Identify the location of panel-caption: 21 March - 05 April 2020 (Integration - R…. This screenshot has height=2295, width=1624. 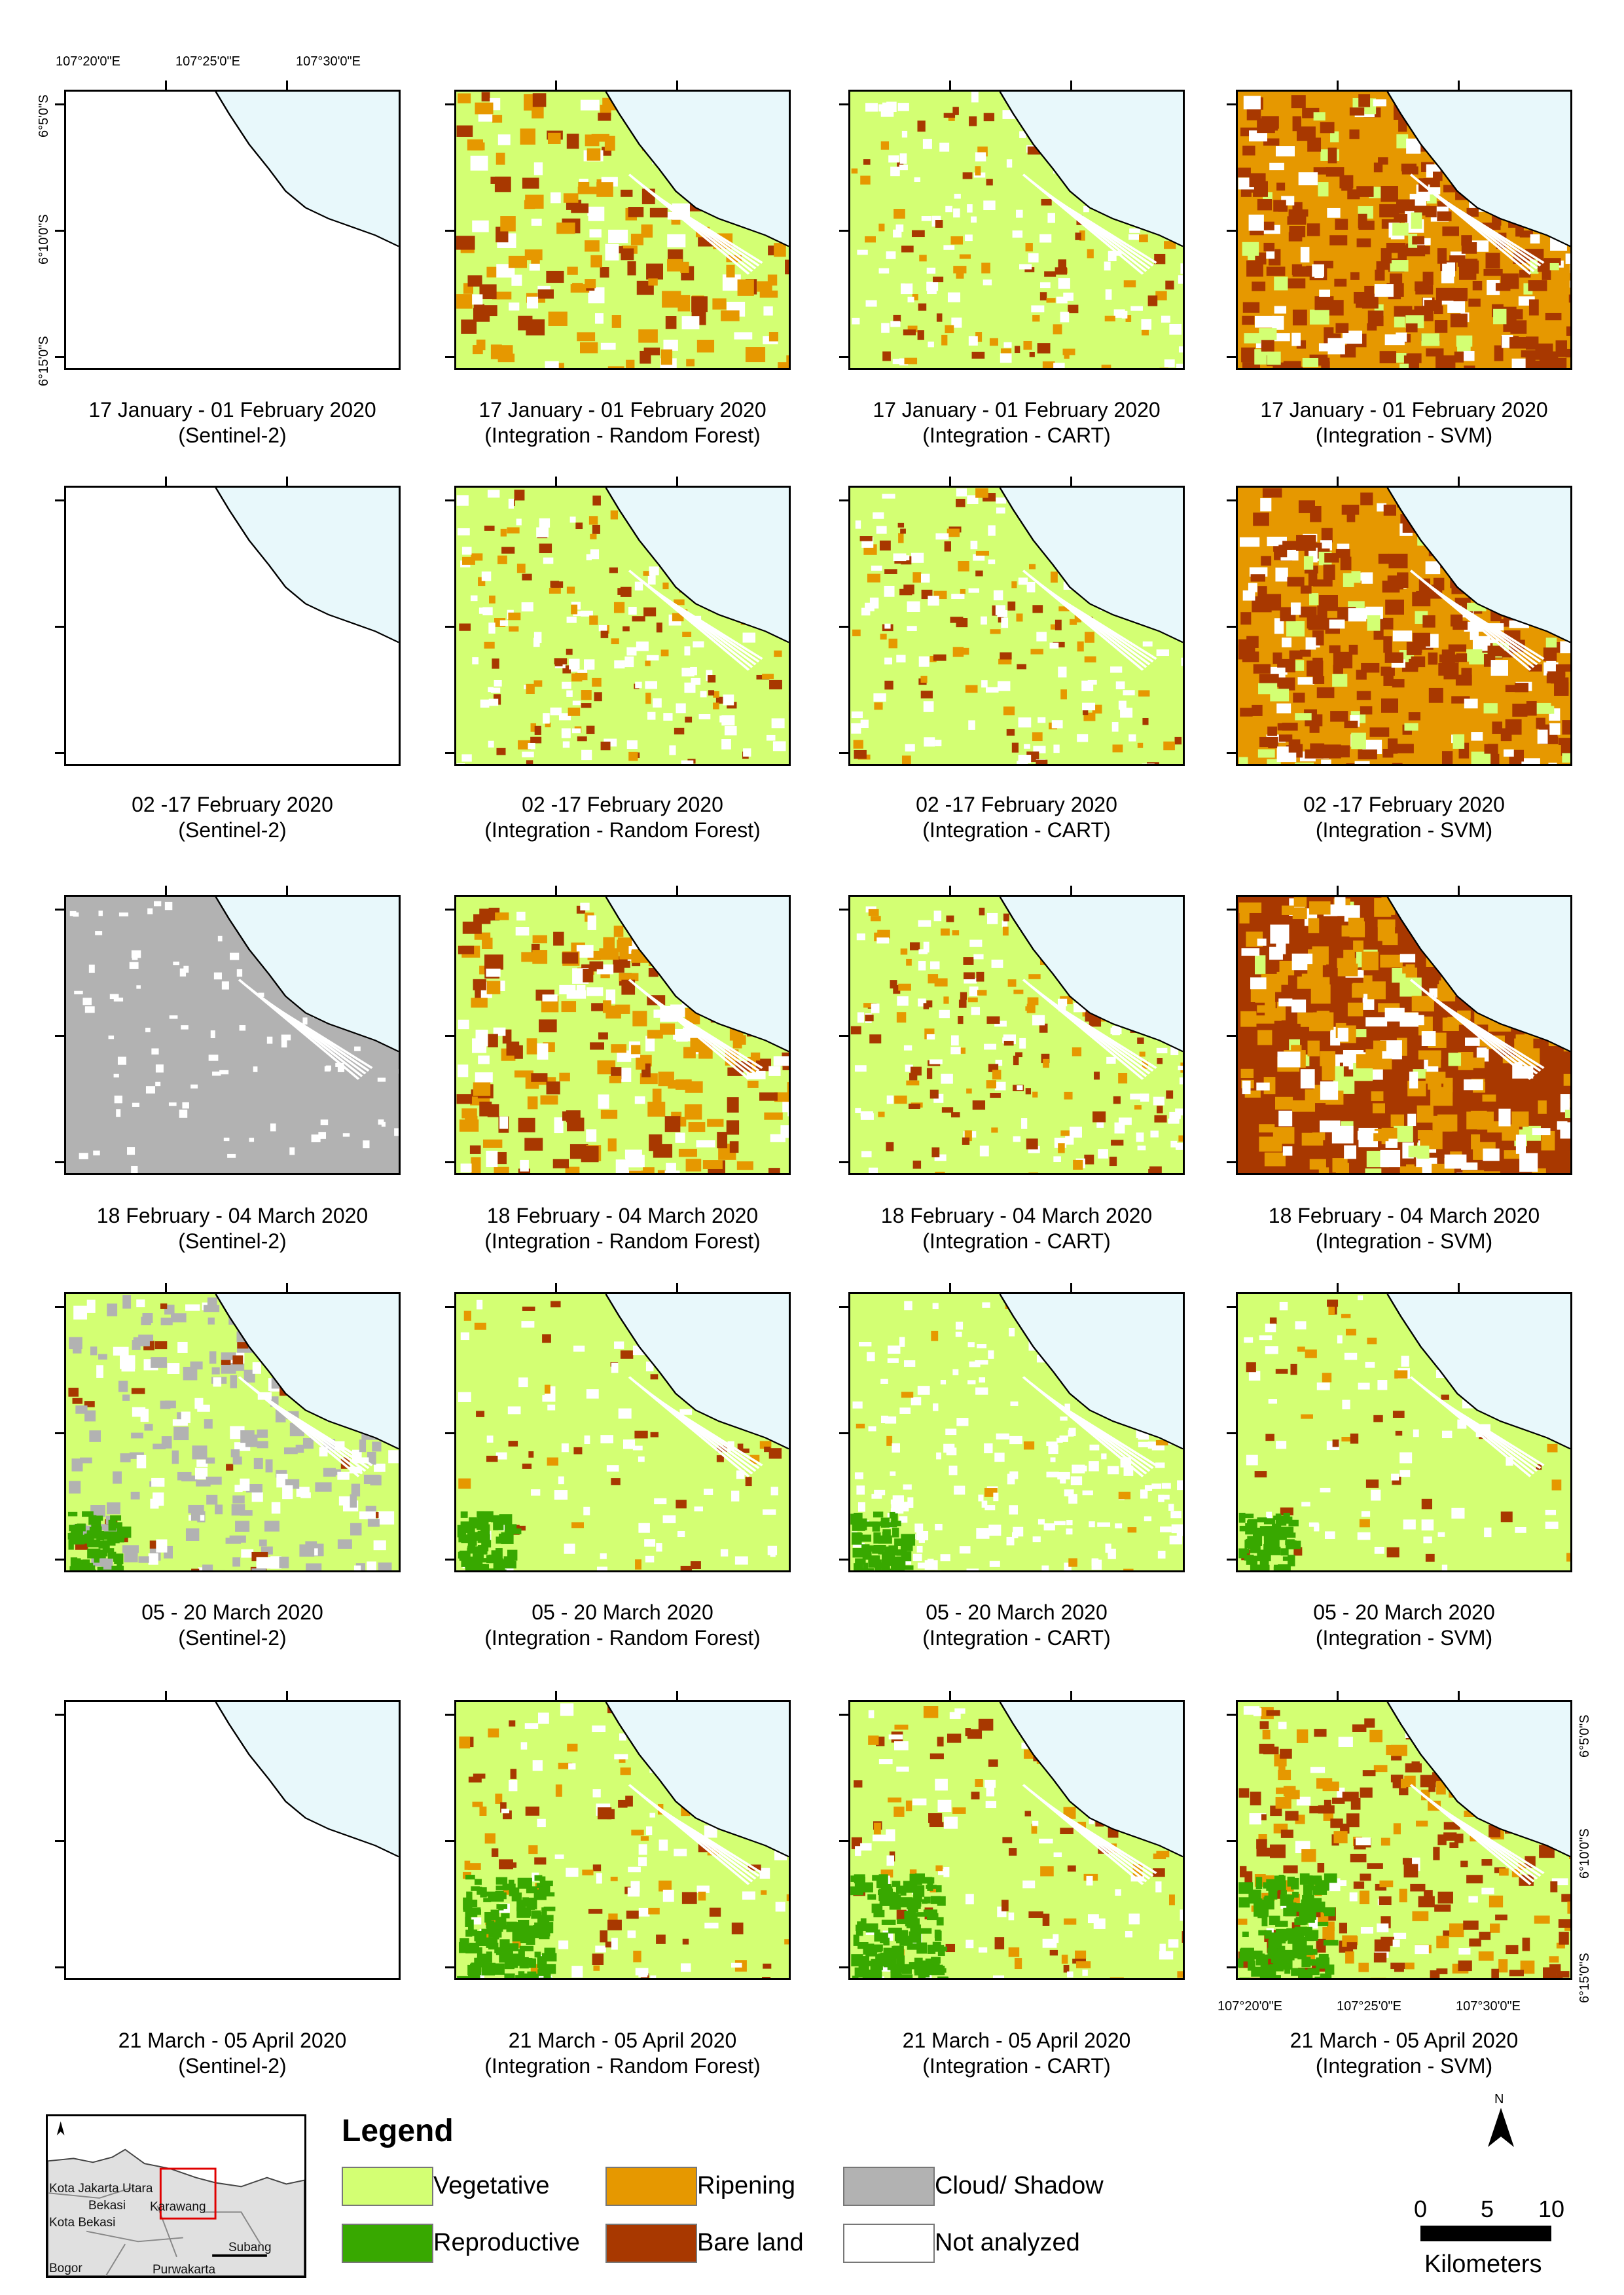
(622, 2054).